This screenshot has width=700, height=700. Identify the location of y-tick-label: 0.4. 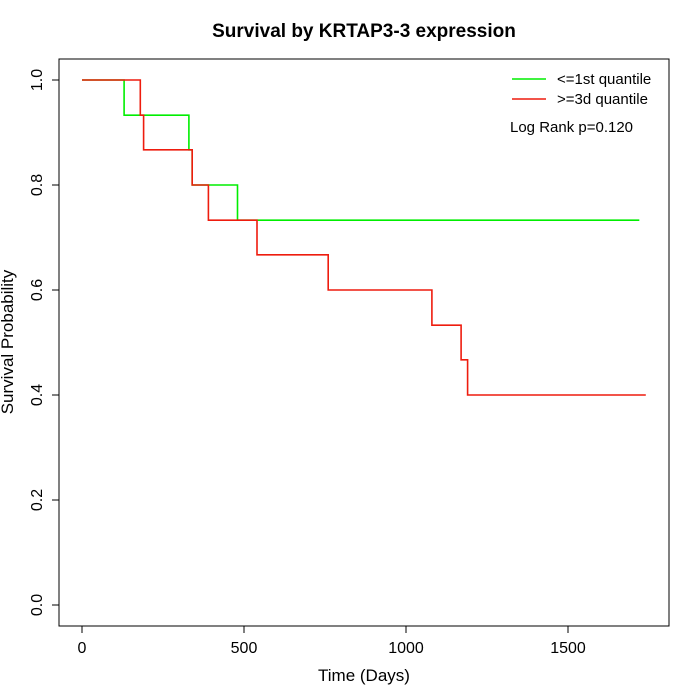
(37, 395).